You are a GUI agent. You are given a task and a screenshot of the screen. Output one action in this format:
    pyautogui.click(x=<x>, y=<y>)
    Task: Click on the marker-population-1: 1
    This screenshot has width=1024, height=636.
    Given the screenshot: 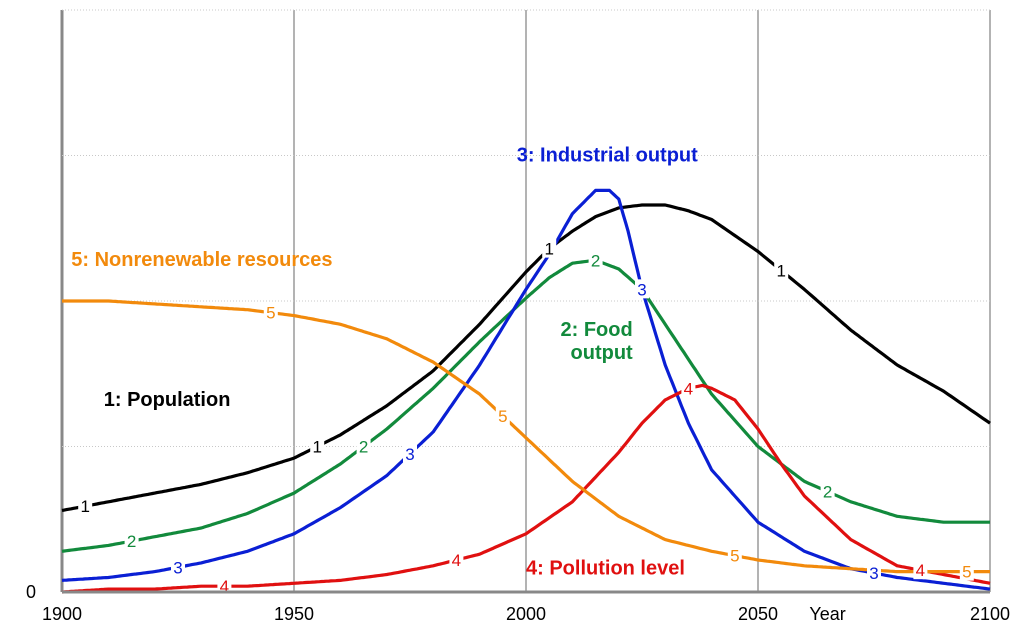 What is the action you would take?
    pyautogui.click(x=316, y=447)
    